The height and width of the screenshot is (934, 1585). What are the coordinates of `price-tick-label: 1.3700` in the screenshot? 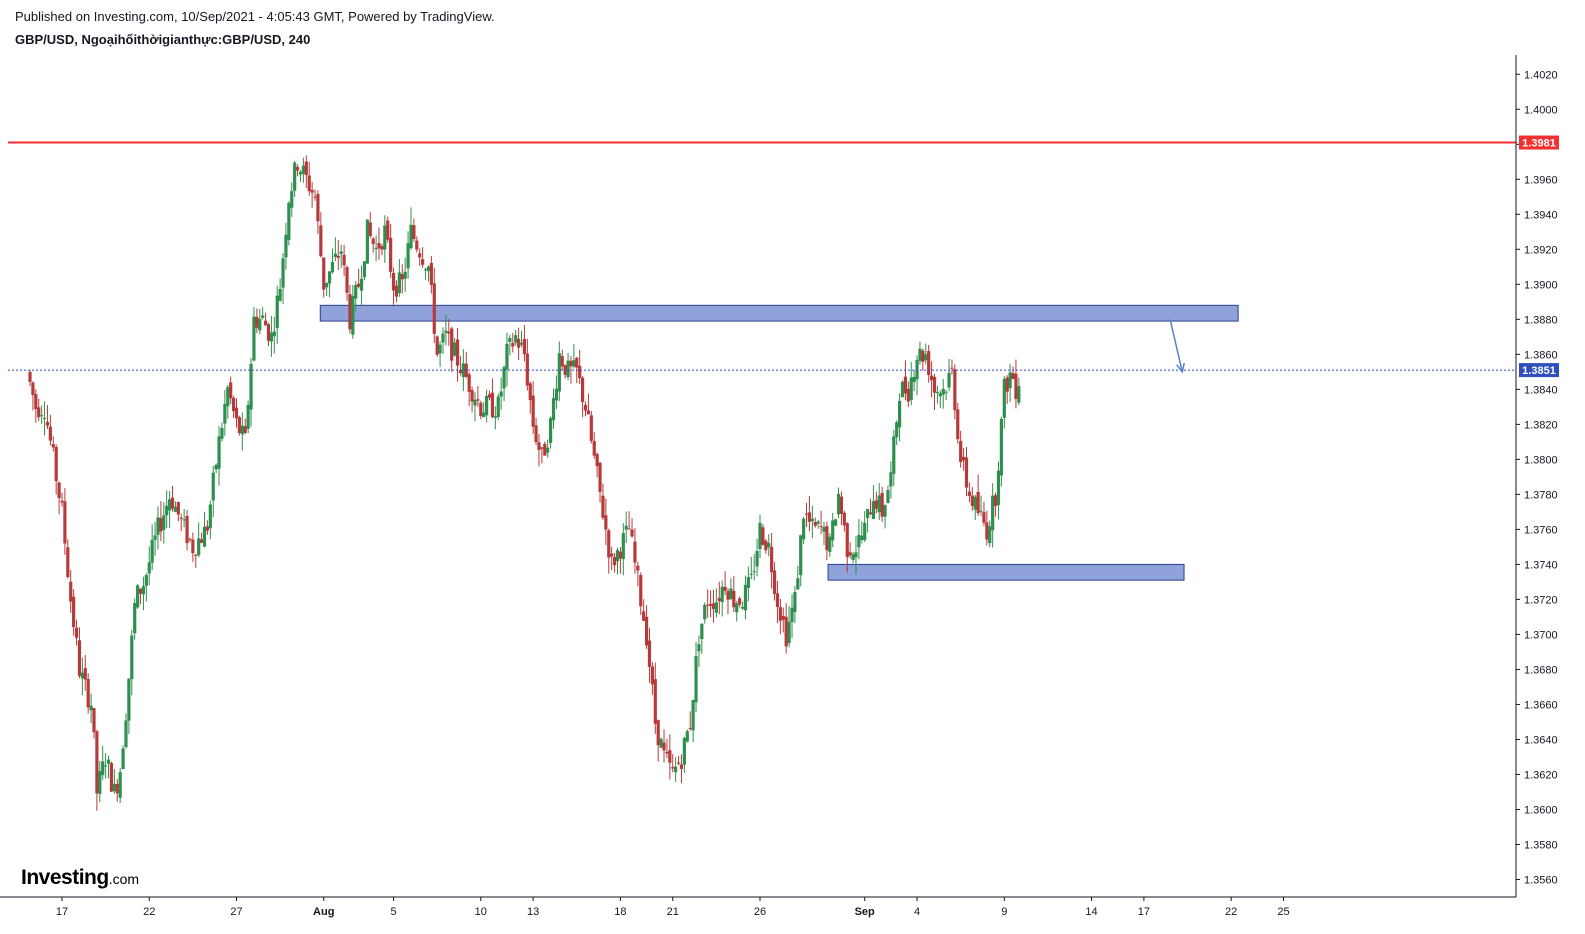 It's located at (1541, 635).